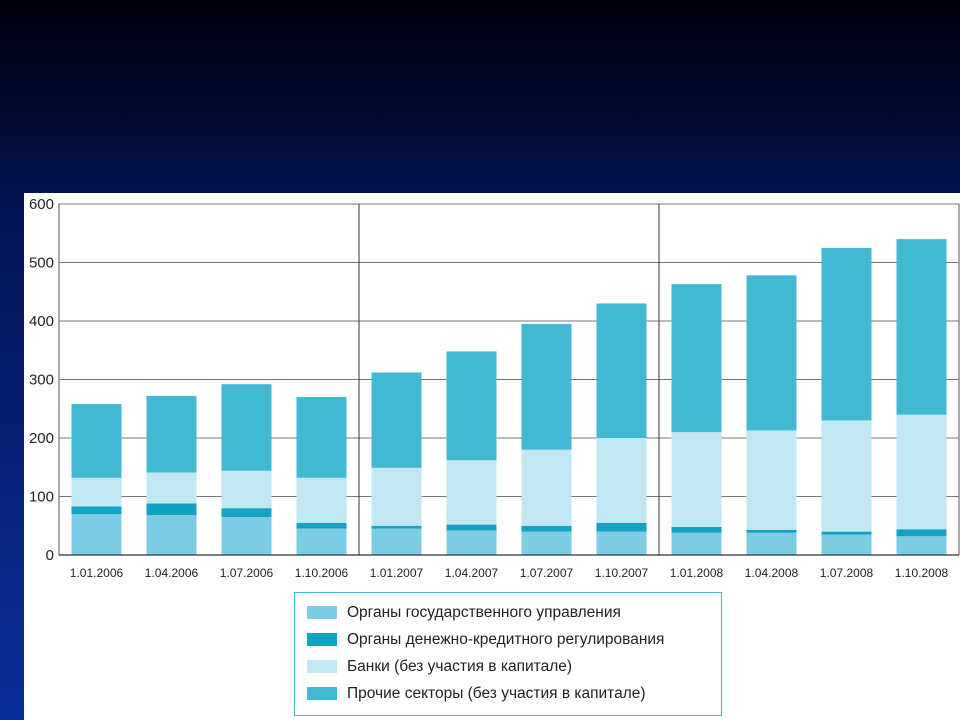  What do you see at coordinates (41, 321) in the screenshot?
I see `y-tick-label: 400` at bounding box center [41, 321].